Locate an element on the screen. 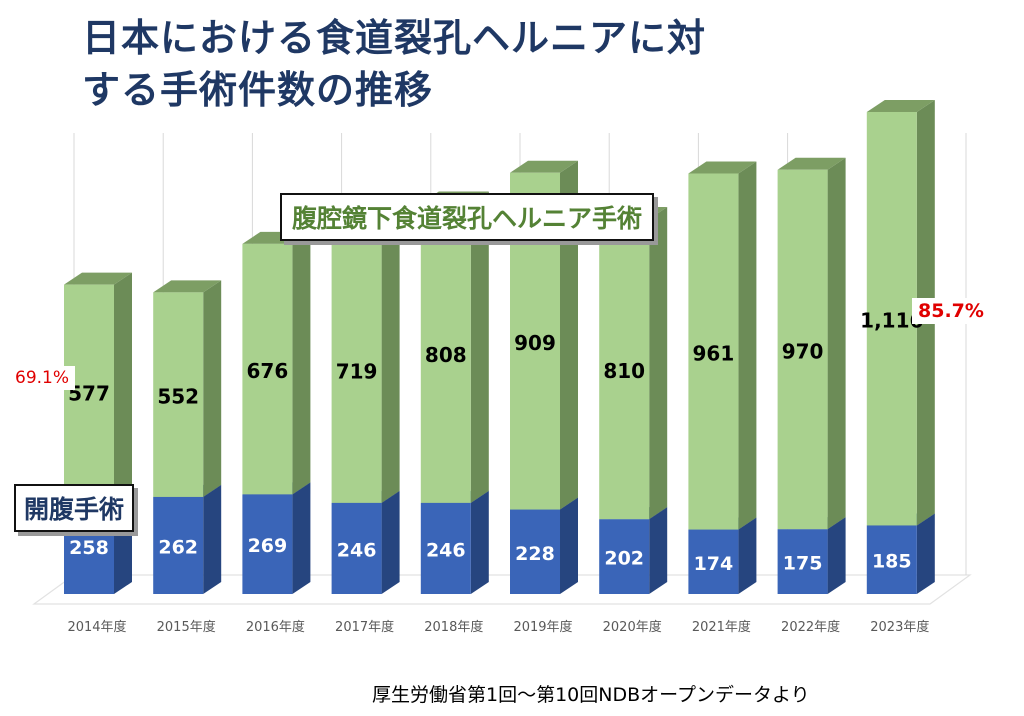 This screenshot has height=716, width=1024. bar-open-2022年度-side is located at coordinates (836, 555).